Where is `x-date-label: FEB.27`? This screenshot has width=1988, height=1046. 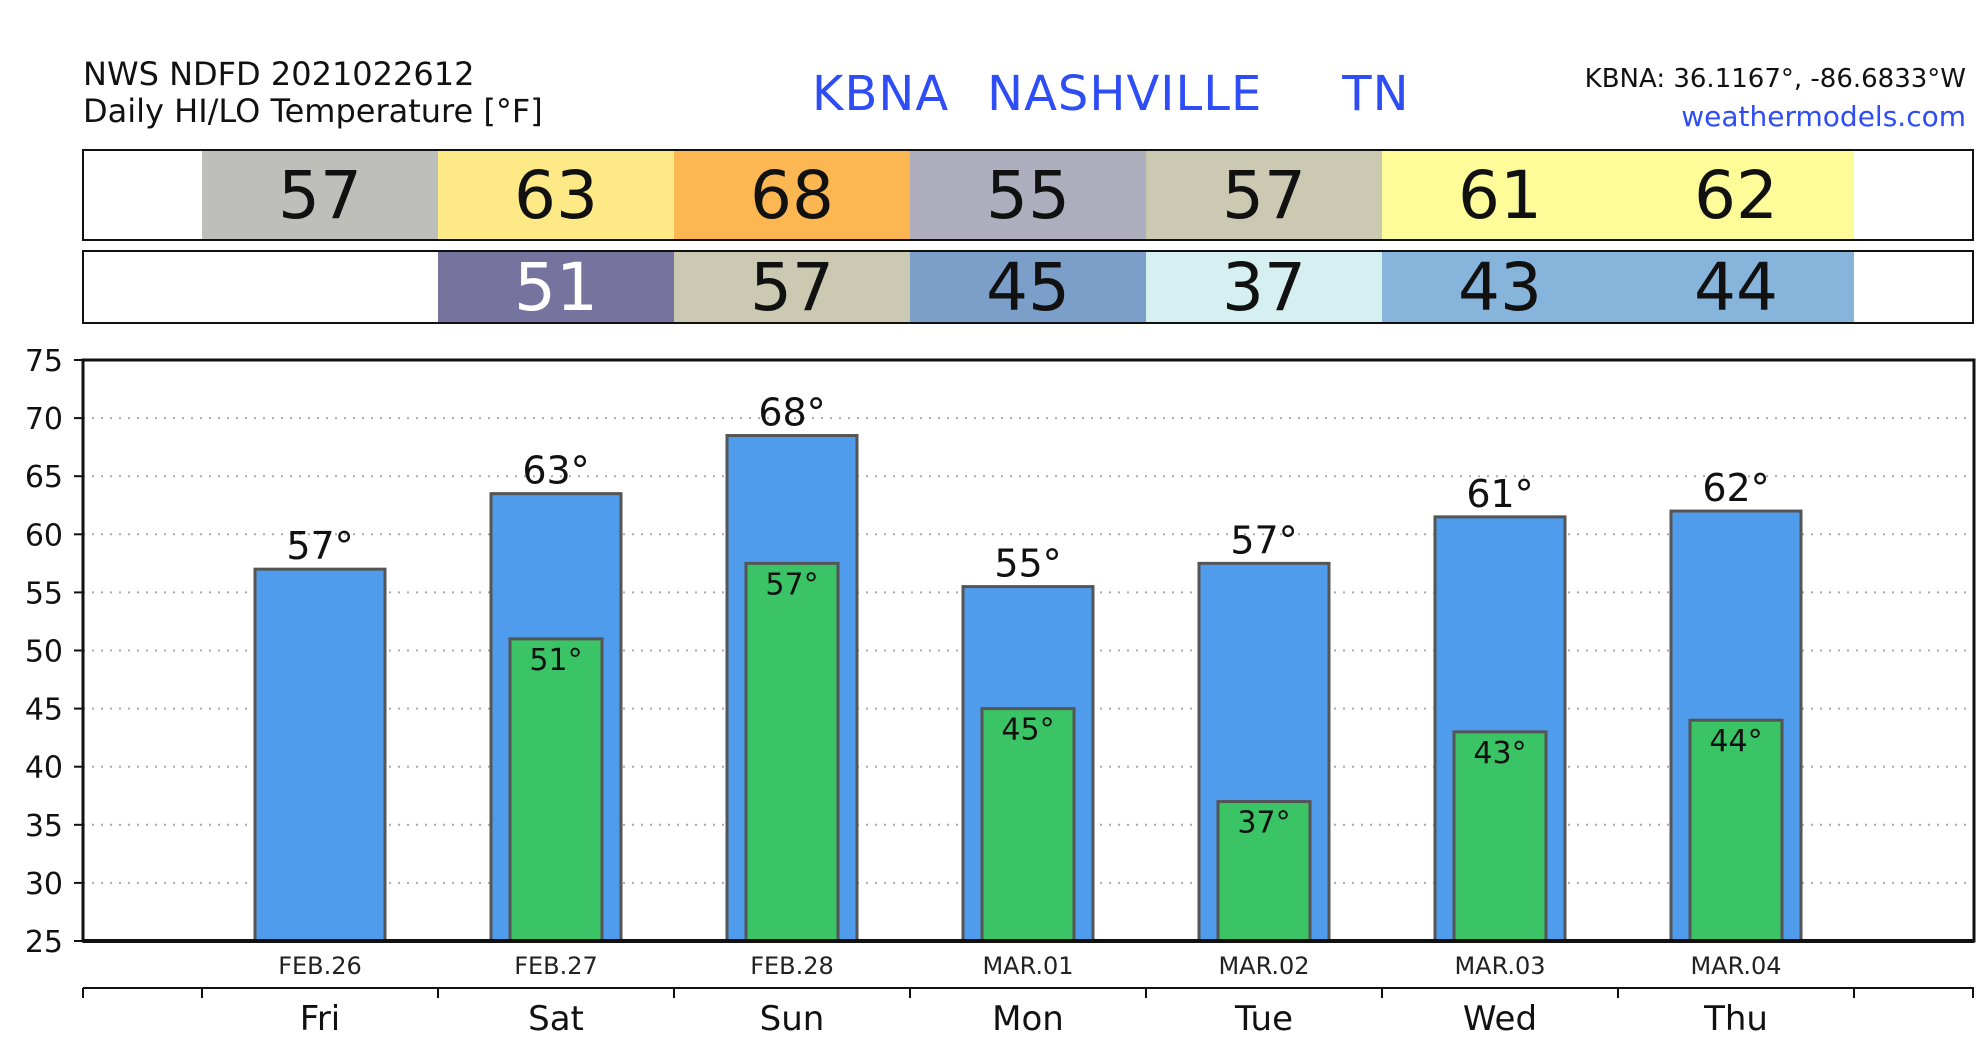
x-date-label: FEB.27 is located at coordinates (556, 966).